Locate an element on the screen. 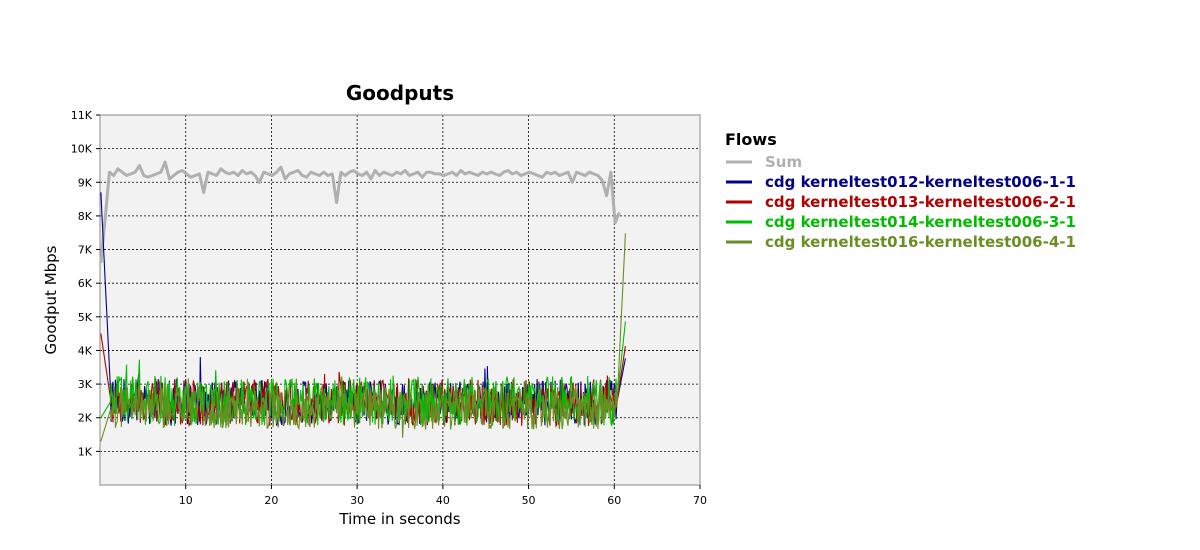 This screenshot has height=550, width=1200. x-tick-label: 60 is located at coordinates (614, 500).